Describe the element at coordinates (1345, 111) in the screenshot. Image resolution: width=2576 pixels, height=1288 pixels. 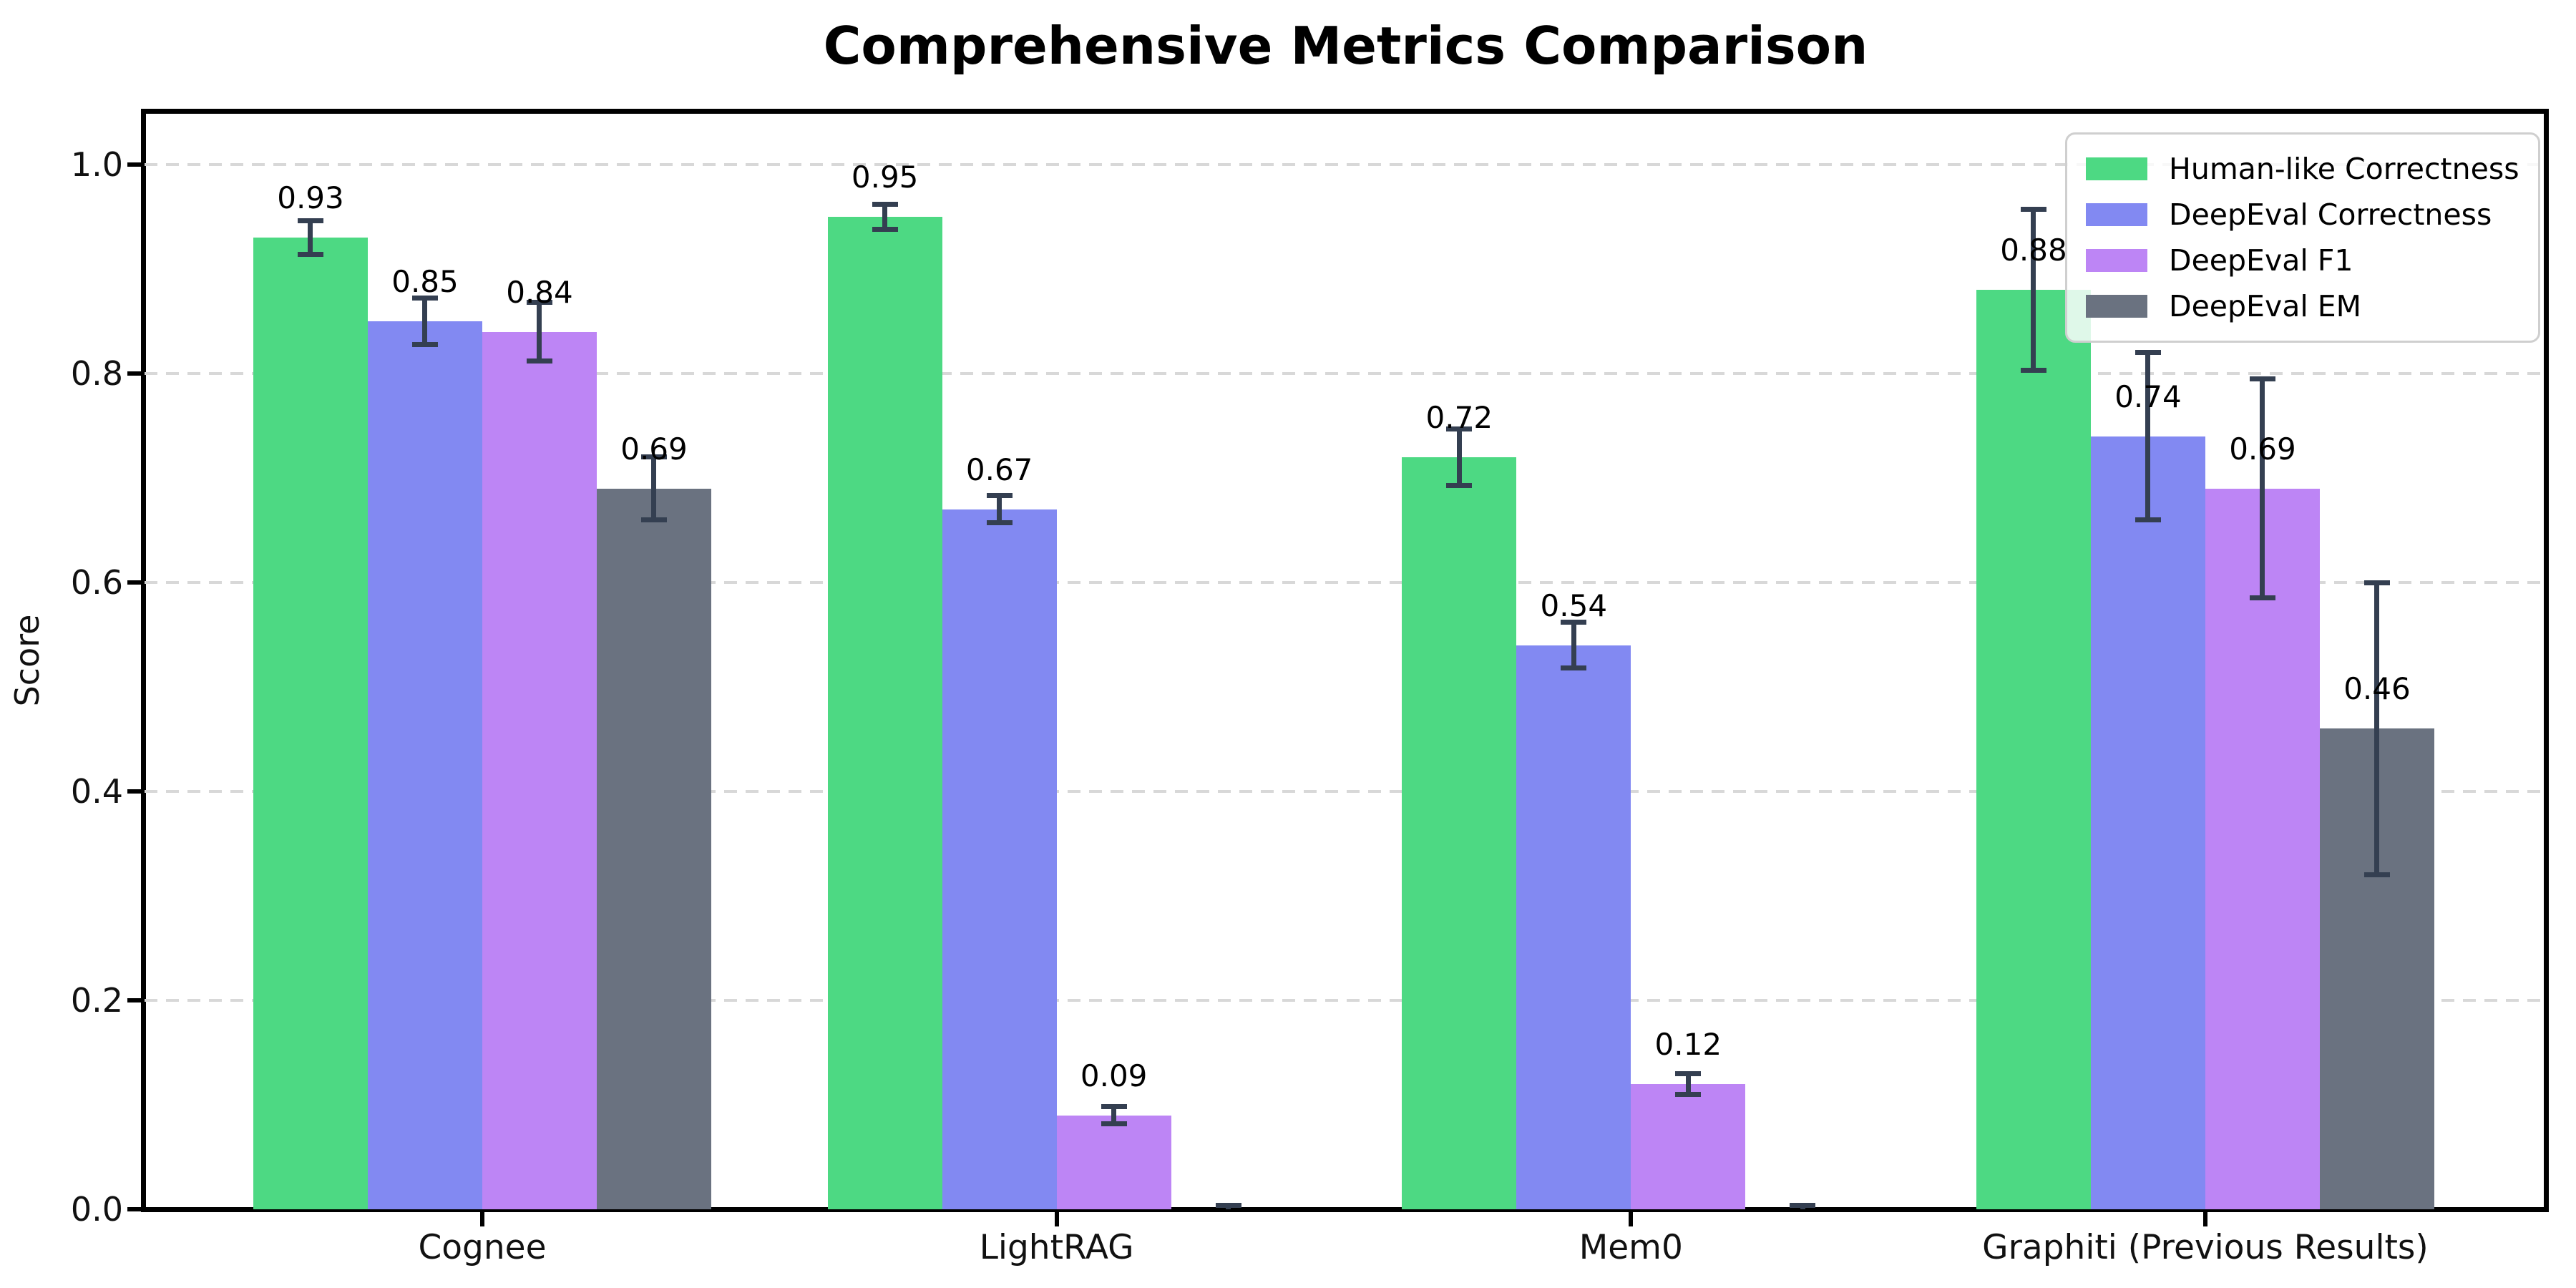
I see `axis-spine-top` at that location.